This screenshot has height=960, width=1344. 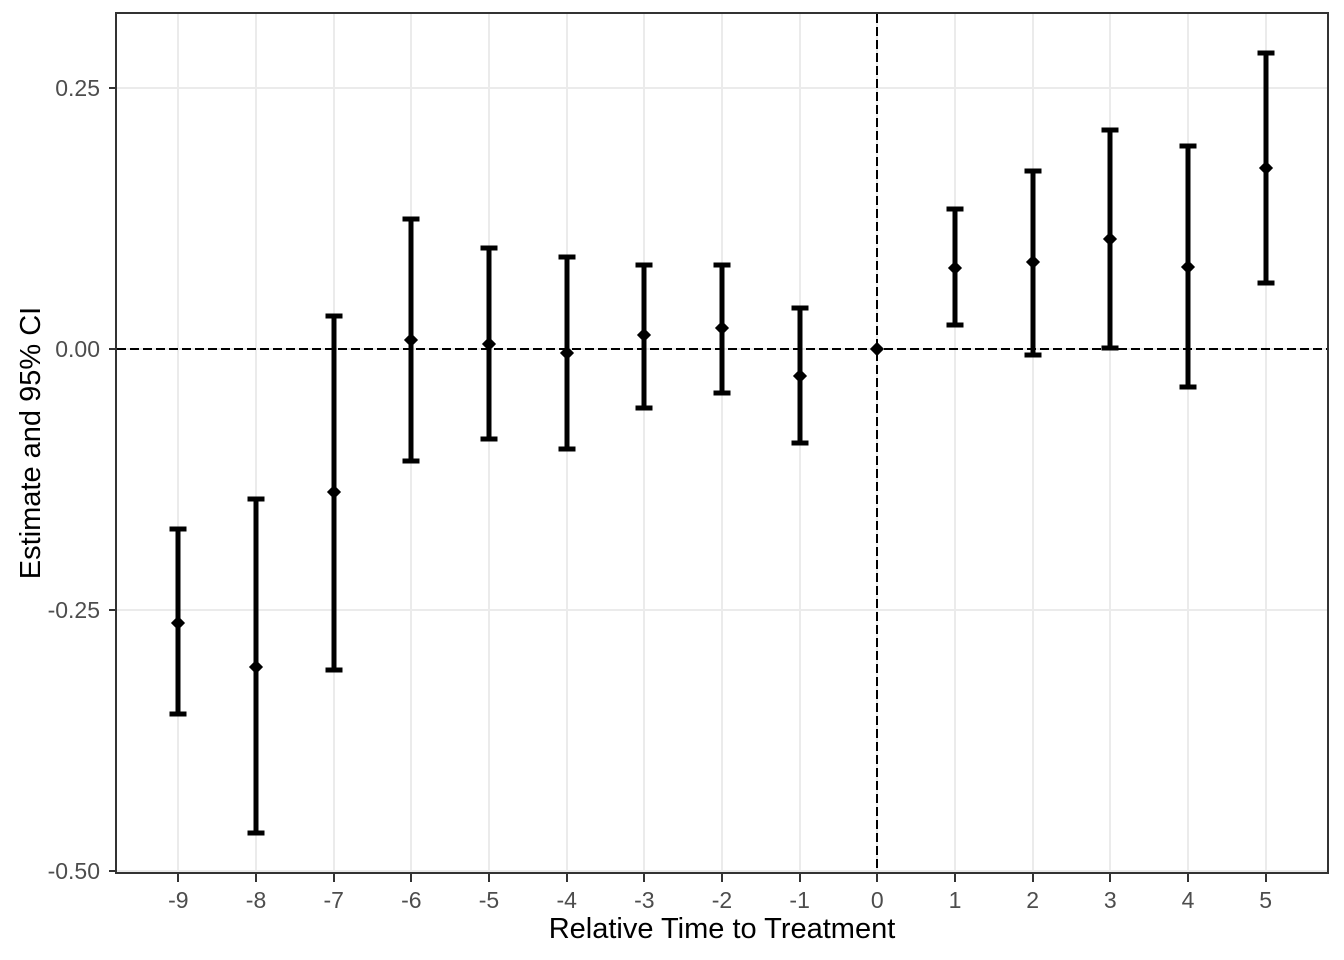 I want to click on gridline-x--2, so click(x=722, y=443).